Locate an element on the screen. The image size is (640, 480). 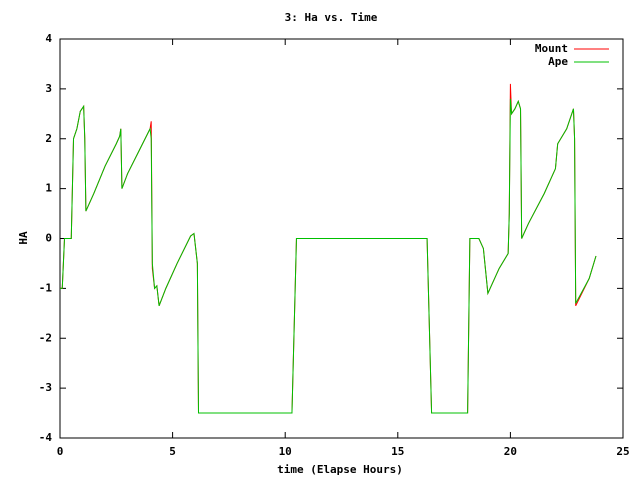
y-tick-label: 1 is located at coordinates (48, 188).